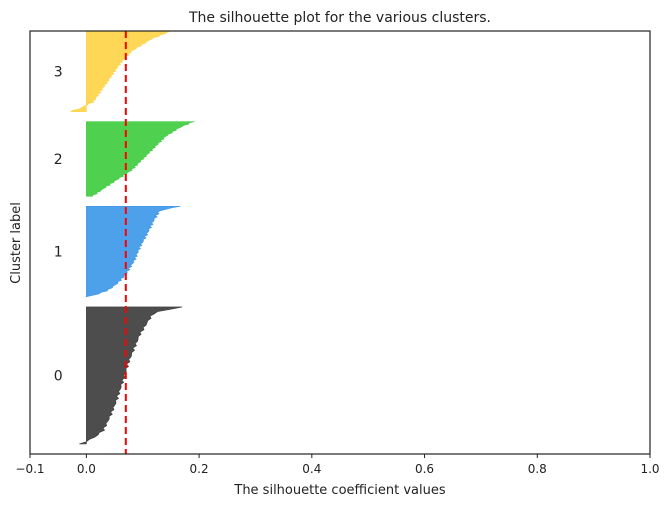 The height and width of the screenshot is (507, 669). What do you see at coordinates (58, 253) in the screenshot?
I see `cluster-label-1: 1` at bounding box center [58, 253].